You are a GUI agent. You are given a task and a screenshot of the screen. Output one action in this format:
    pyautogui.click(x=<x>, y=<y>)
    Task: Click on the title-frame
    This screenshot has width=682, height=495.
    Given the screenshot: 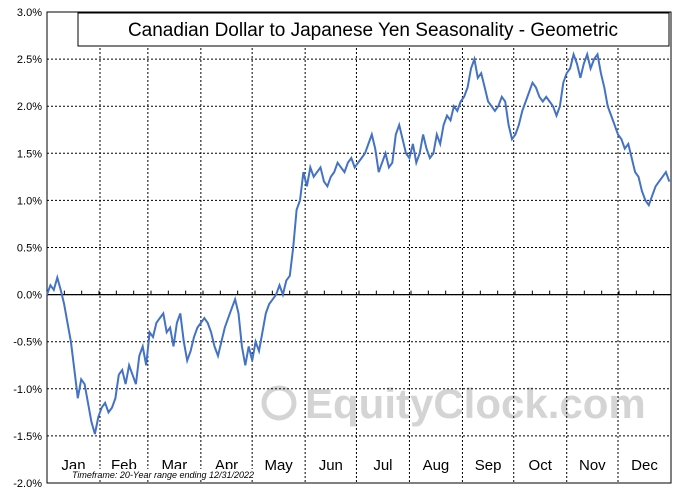 What is the action you would take?
    pyautogui.click(x=373, y=29)
    